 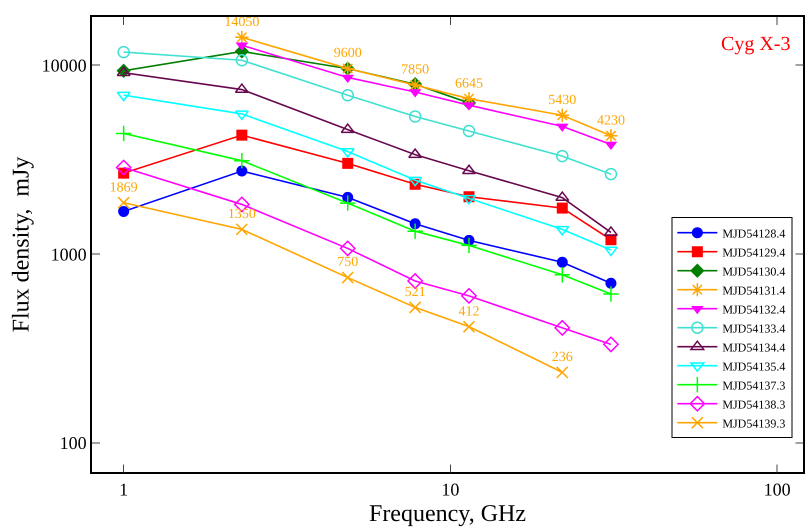 What do you see at coordinates (447, 514) in the screenshot?
I see `x-axis-title: Frequency, GHz` at bounding box center [447, 514].